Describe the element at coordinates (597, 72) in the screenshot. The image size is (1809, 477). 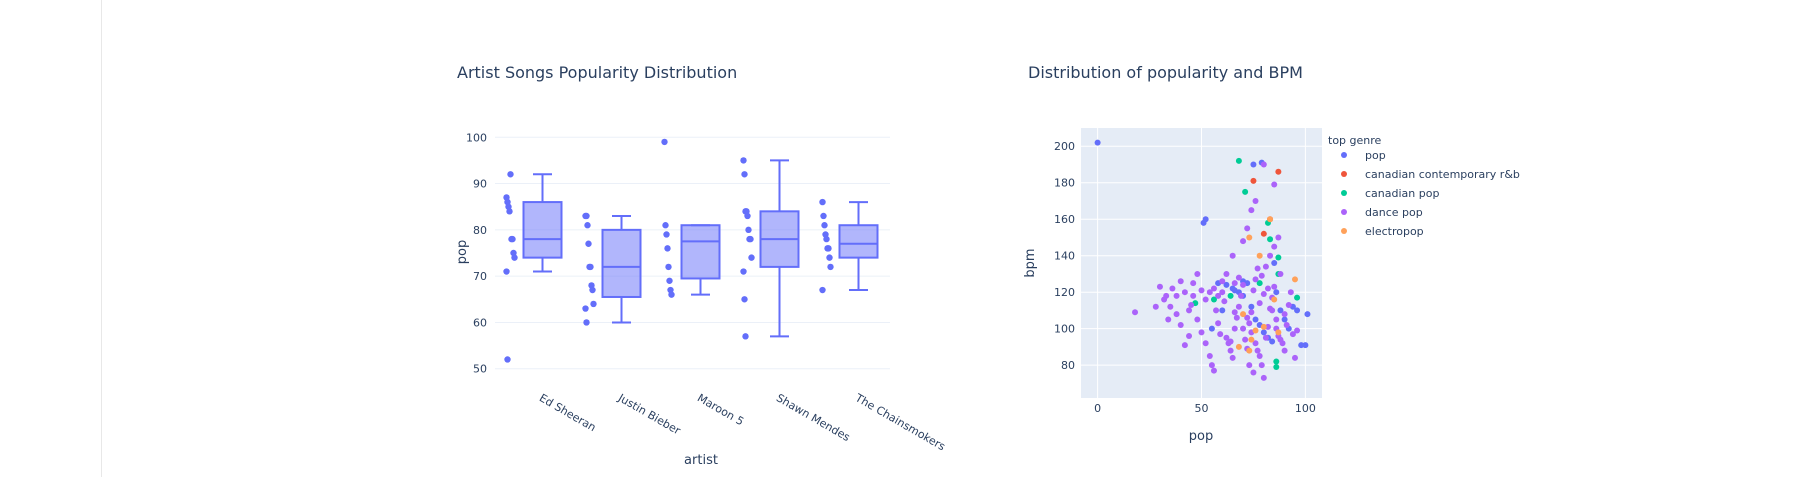
I see `box-plot-title: Artist Songs Popularity Distribution` at that location.